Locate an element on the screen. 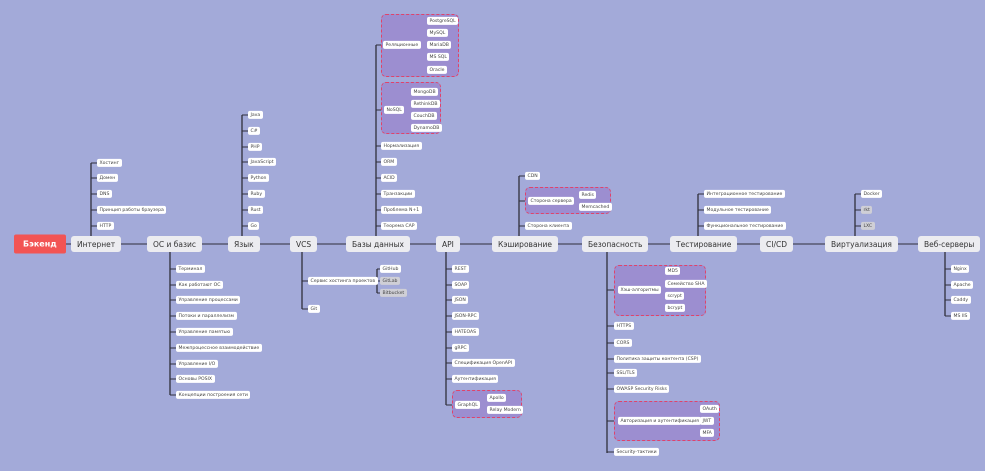 Image resolution: width=985 pixels, height=471 pixels. topic-node: PostgreSQL is located at coordinates (443, 21).